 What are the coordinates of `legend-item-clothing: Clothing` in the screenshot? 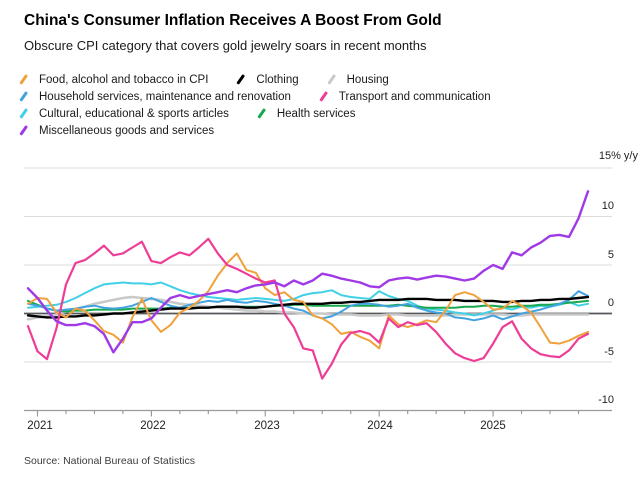 It's located at (266, 79).